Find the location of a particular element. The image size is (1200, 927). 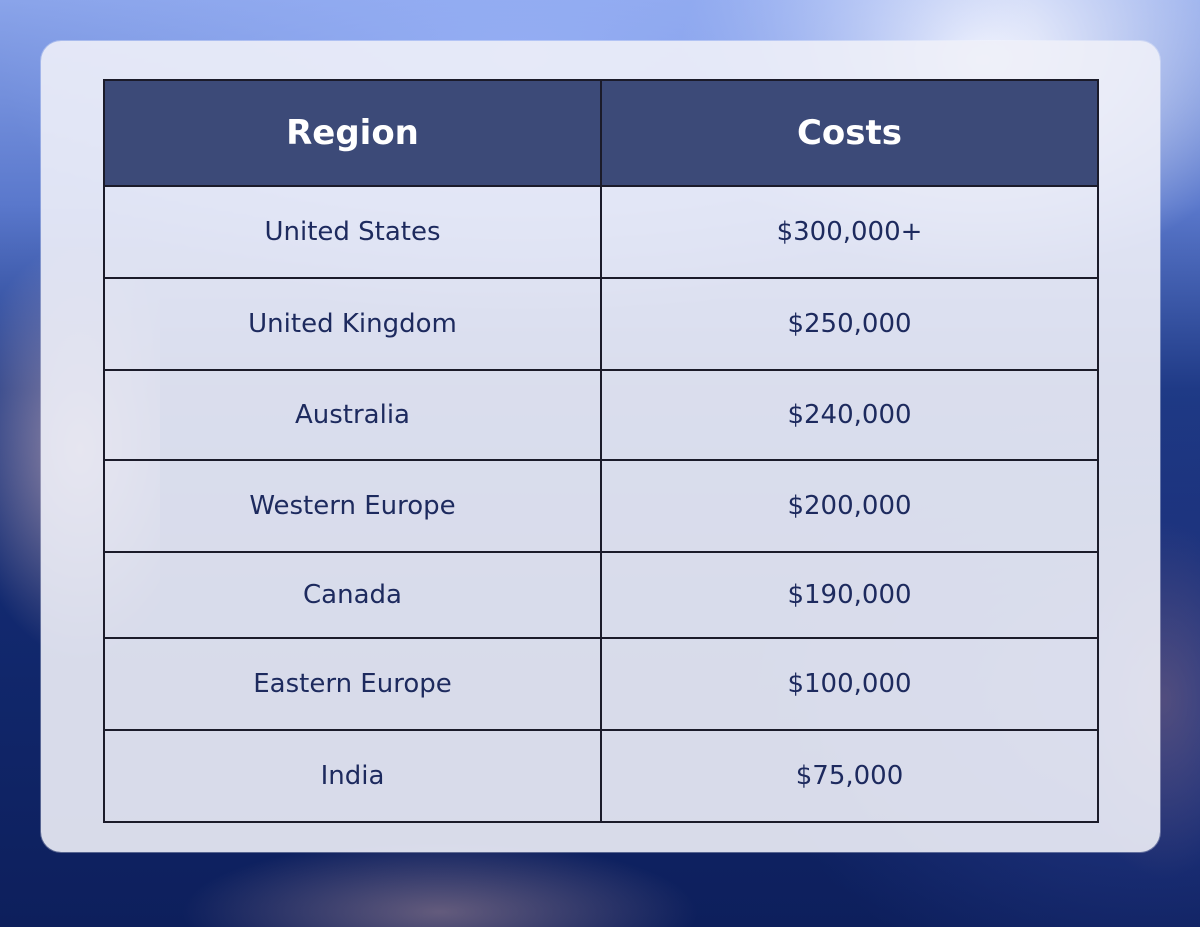

table-header-row: Region Costs is located at coordinates (601, 133).